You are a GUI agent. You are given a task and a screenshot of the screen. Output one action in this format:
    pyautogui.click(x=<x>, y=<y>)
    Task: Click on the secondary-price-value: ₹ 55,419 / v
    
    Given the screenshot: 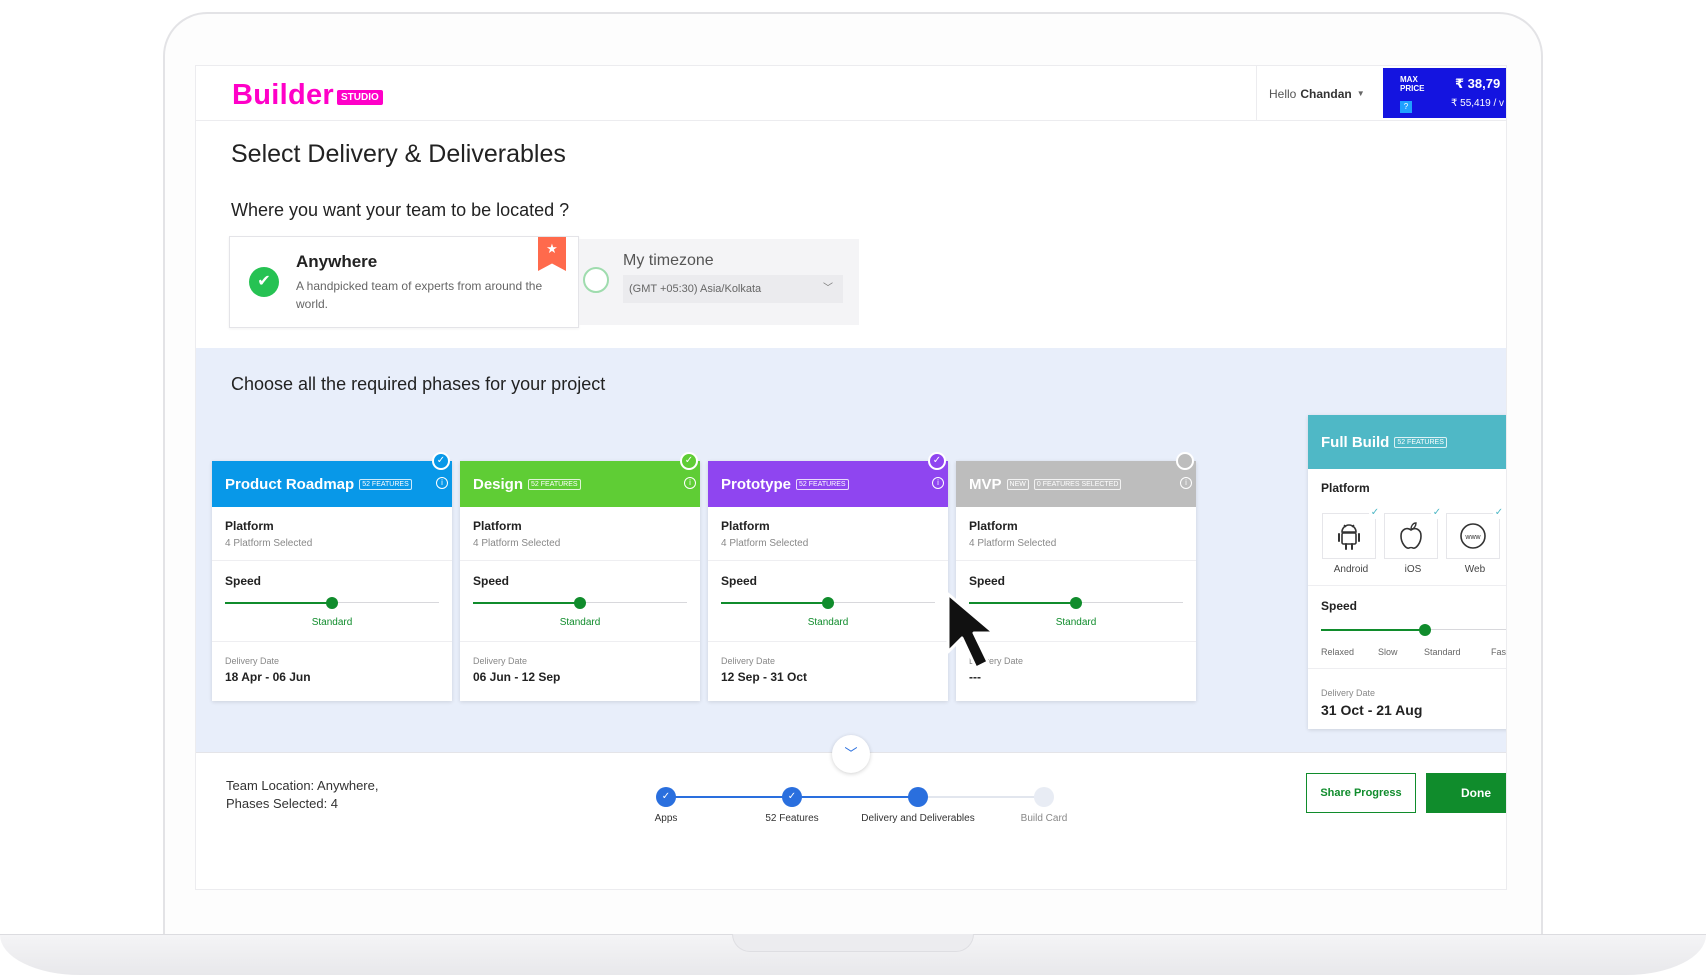 What is the action you would take?
    pyautogui.click(x=1478, y=103)
    